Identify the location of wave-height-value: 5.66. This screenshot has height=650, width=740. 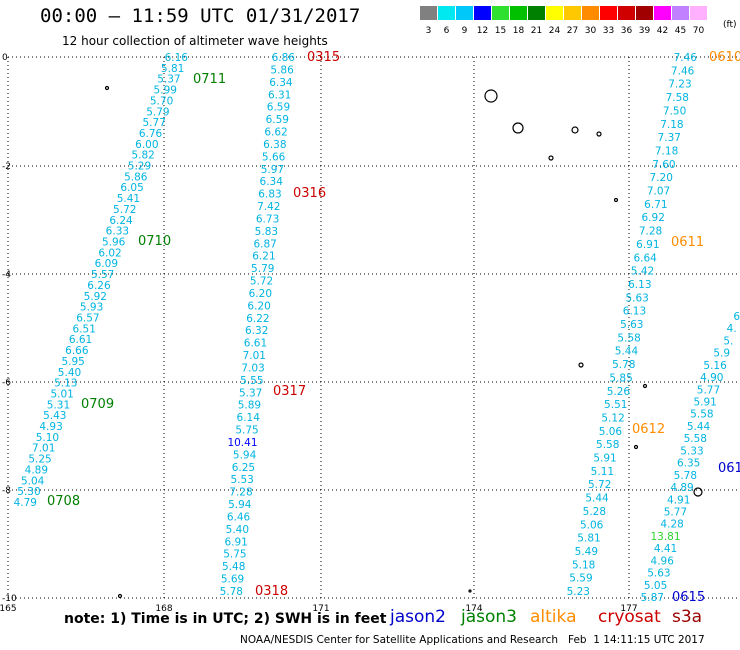
(274, 157).